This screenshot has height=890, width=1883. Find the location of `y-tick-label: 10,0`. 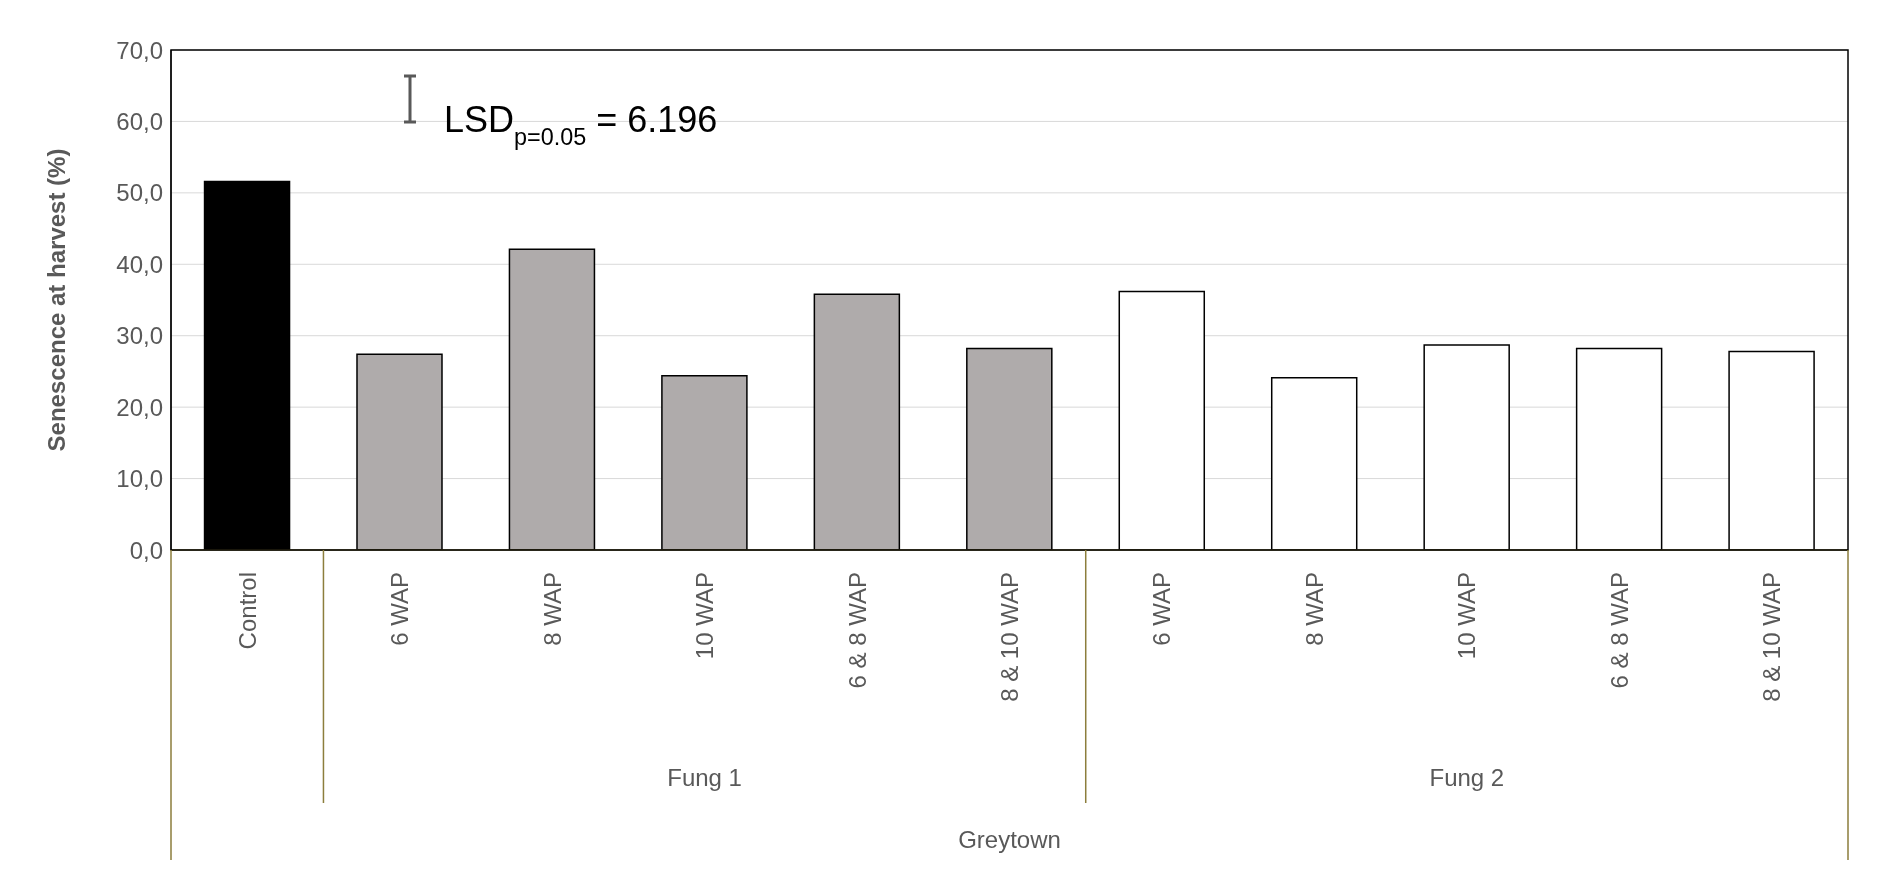

y-tick-label: 10,0 is located at coordinates (139, 479).